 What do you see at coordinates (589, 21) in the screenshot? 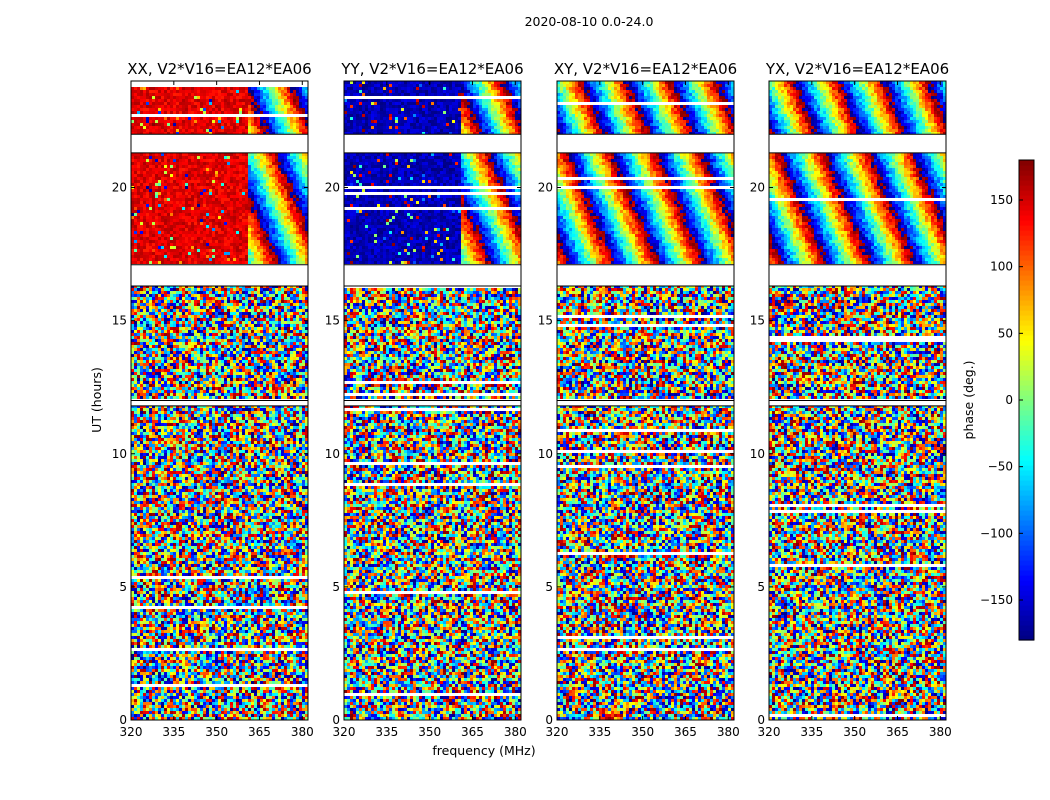
I see `figure-suptitle: 2020-08-10 0.0-24.0` at bounding box center [589, 21].